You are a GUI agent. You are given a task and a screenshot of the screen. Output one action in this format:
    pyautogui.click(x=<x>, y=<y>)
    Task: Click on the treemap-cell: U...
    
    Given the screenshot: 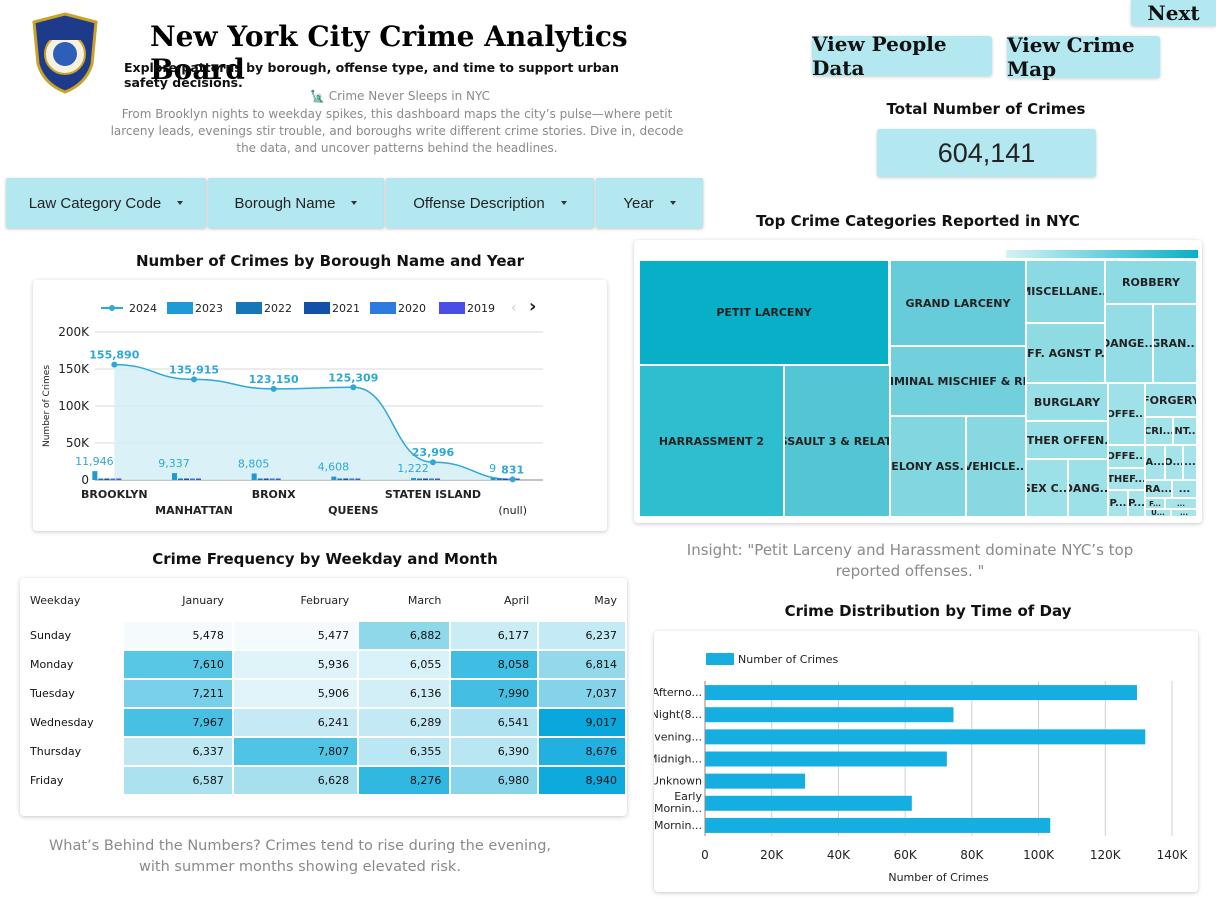 What is the action you would take?
    pyautogui.click(x=1158, y=513)
    